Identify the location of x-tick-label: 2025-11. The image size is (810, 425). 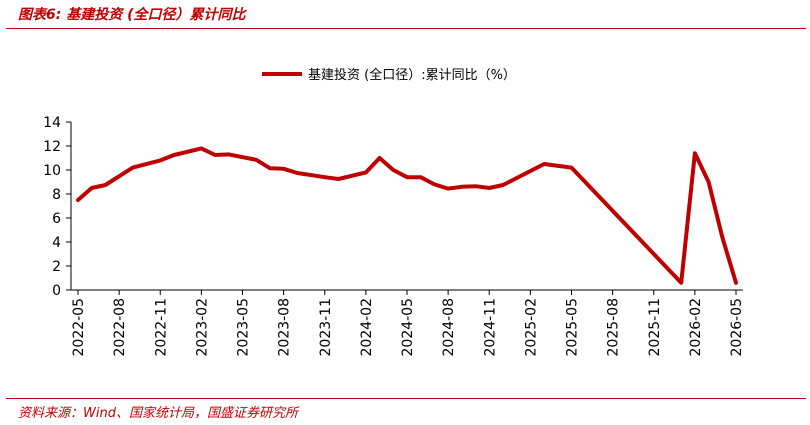
(655, 327).